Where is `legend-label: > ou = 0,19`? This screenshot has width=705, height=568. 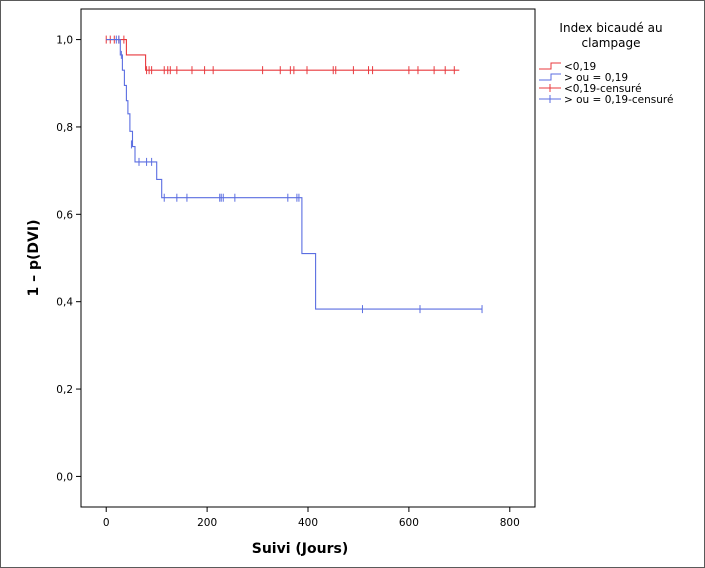
legend-label: > ou = 0,19 is located at coordinates (596, 78).